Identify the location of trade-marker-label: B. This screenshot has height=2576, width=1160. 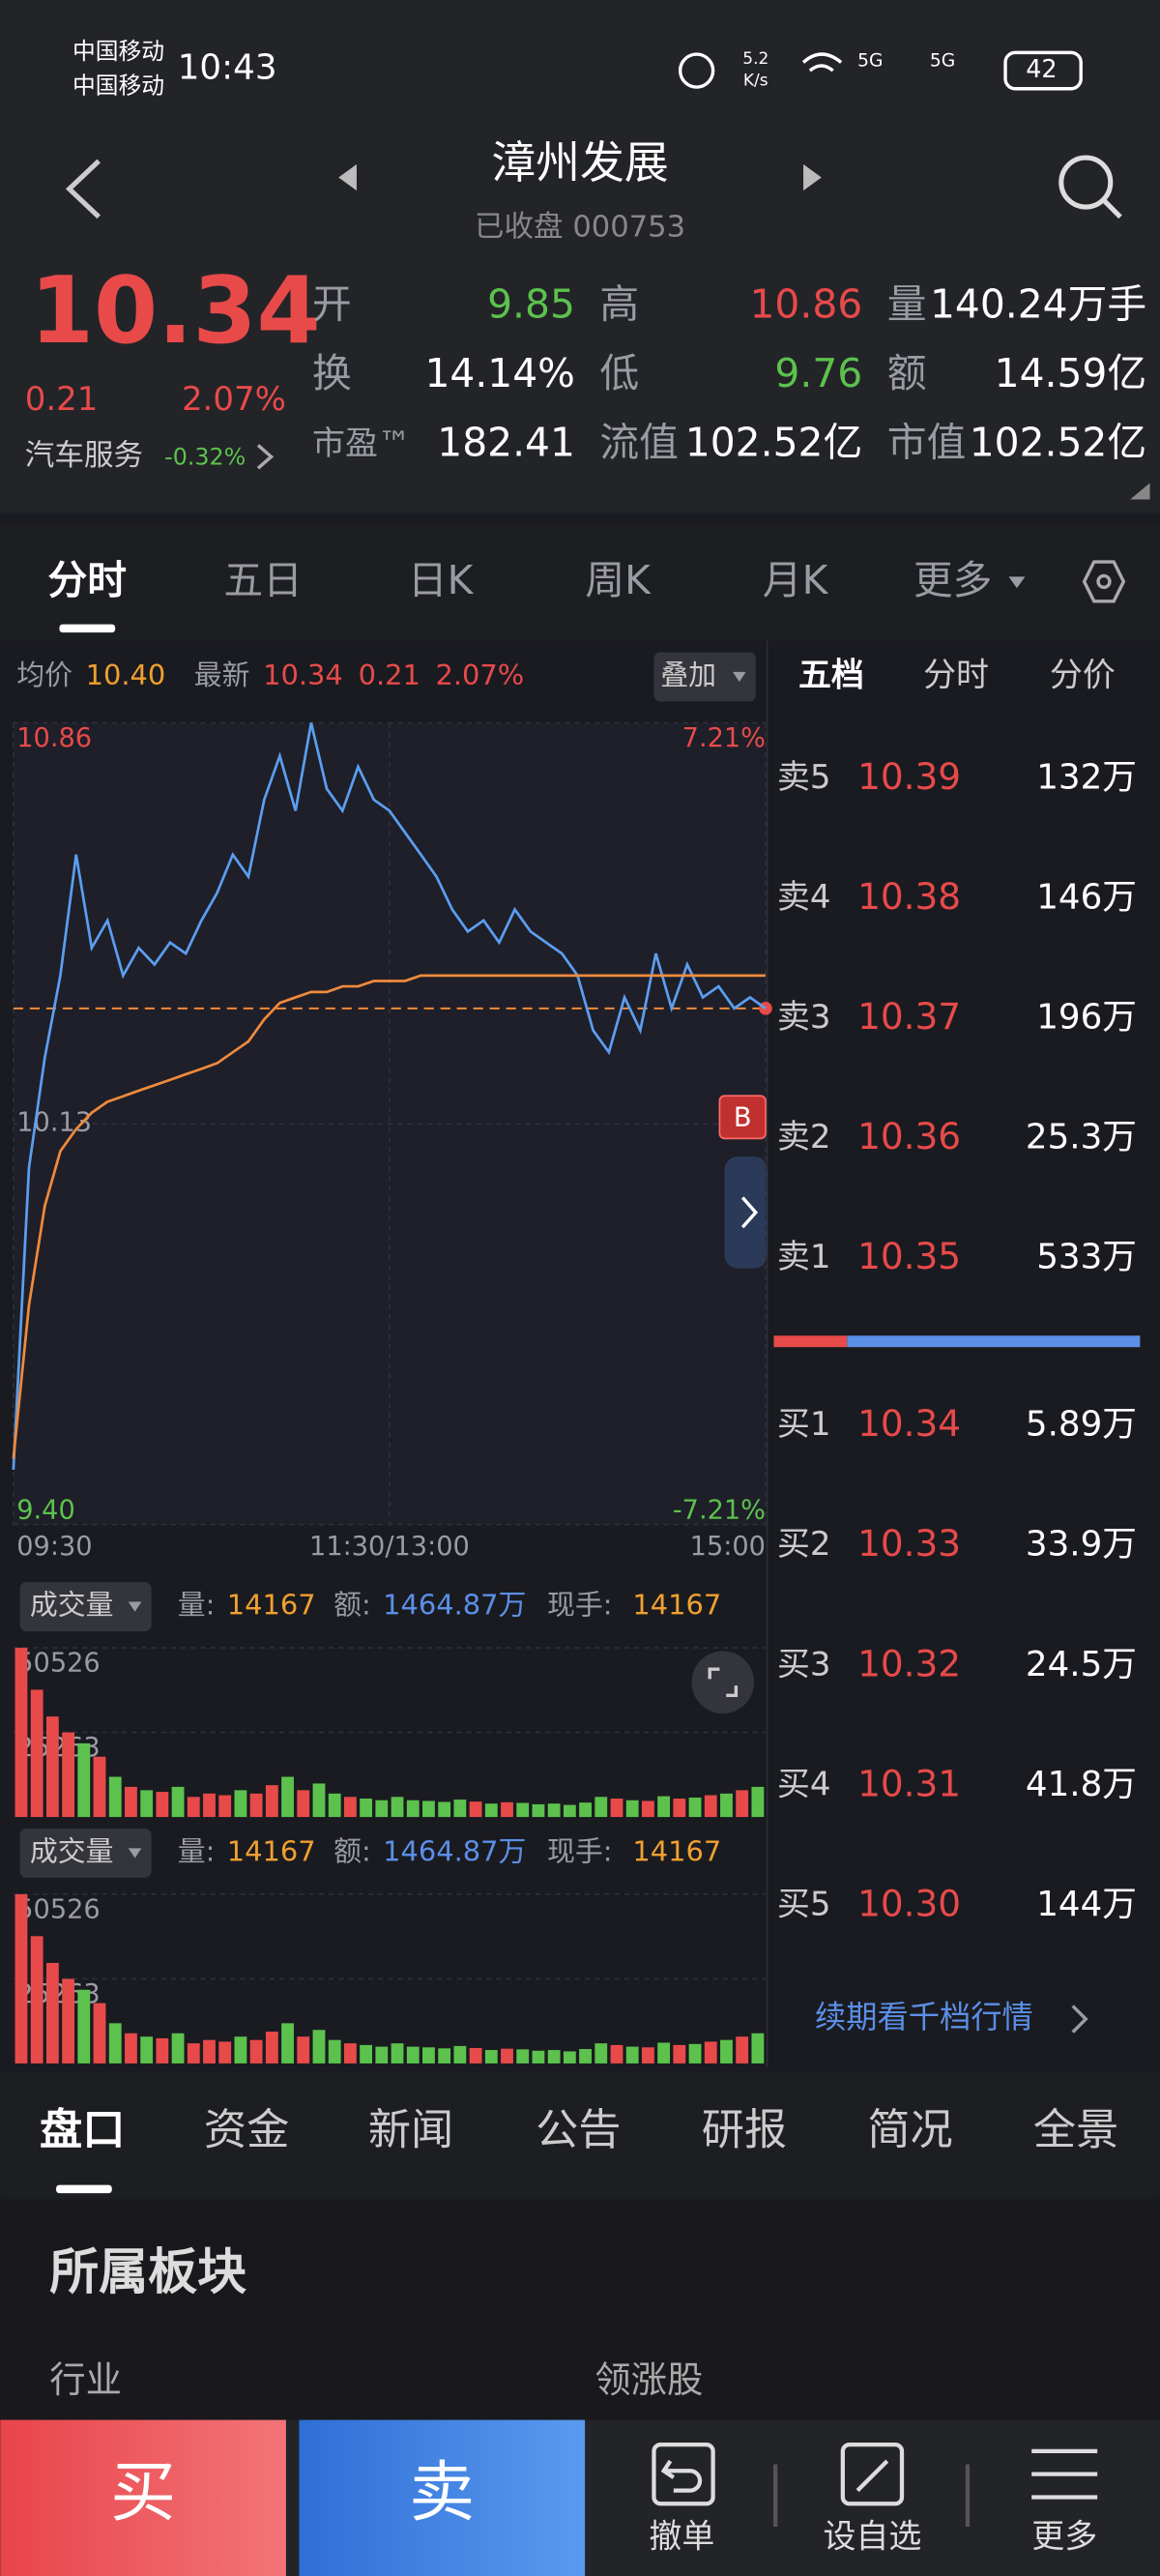
(743, 1118).